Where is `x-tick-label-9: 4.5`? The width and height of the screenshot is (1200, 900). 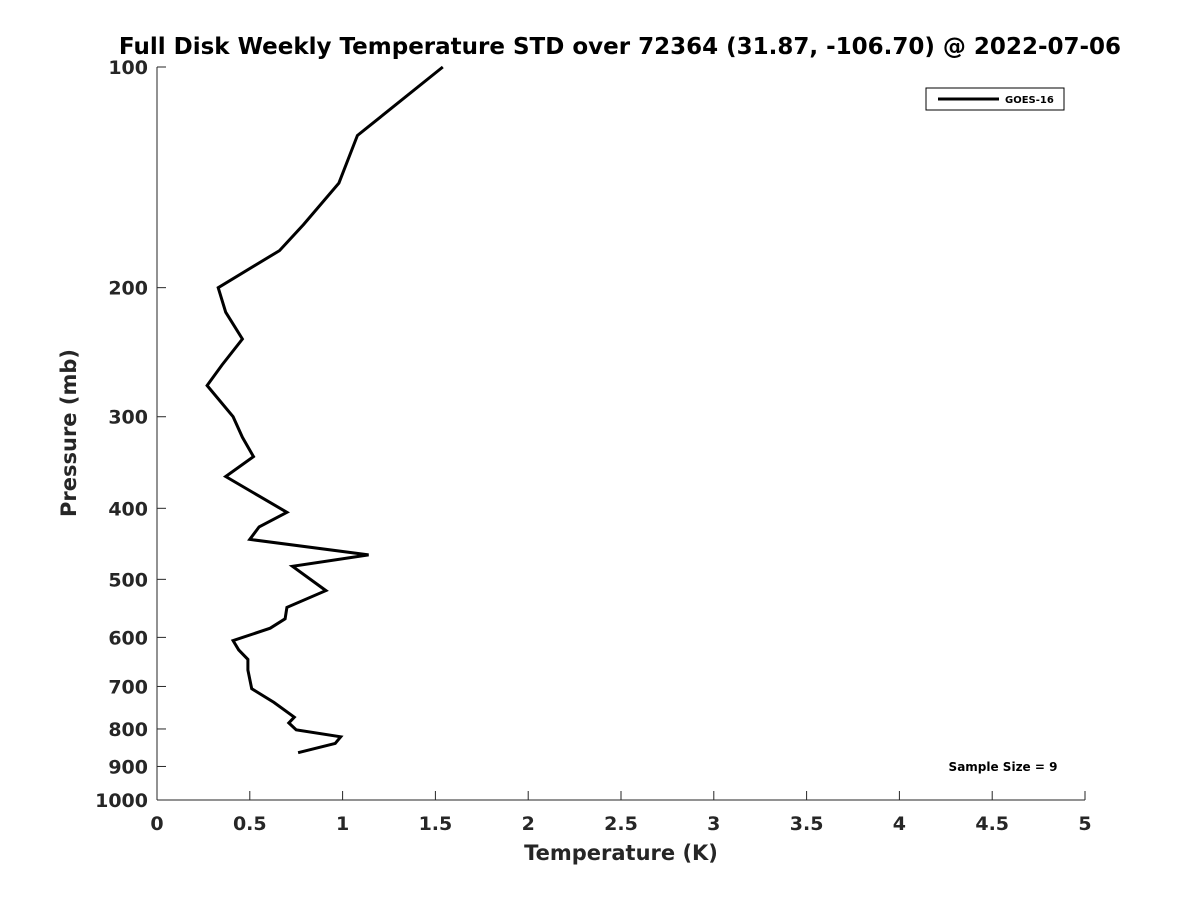
x-tick-label-9: 4.5 is located at coordinates (992, 824).